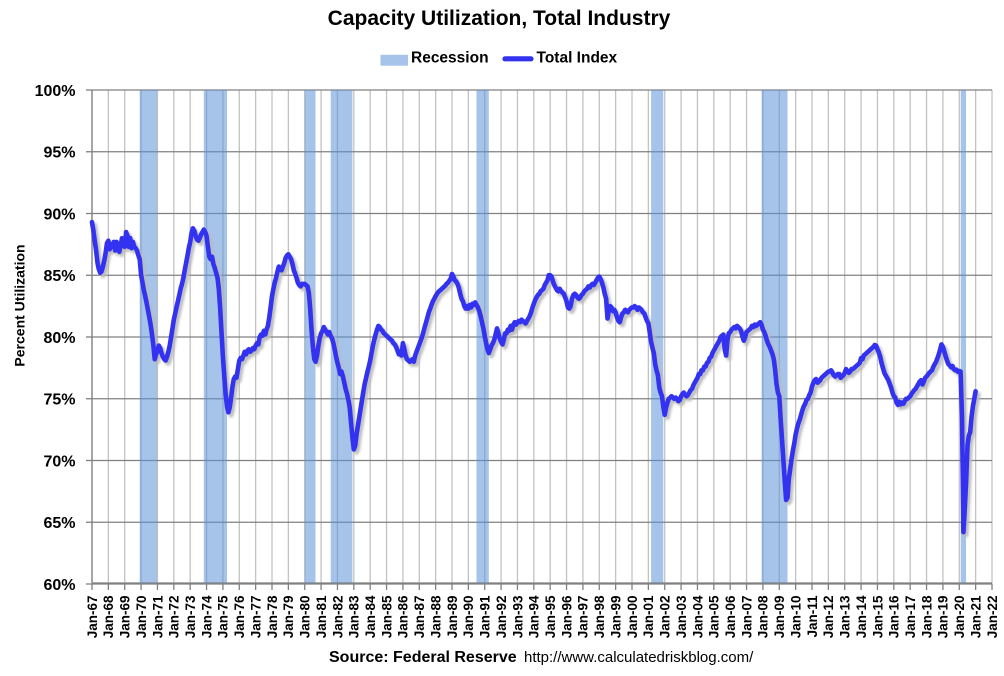 The width and height of the screenshot is (1004, 676). Describe the element at coordinates (55, 91) in the screenshot. I see `svg-text: 100%` at that location.